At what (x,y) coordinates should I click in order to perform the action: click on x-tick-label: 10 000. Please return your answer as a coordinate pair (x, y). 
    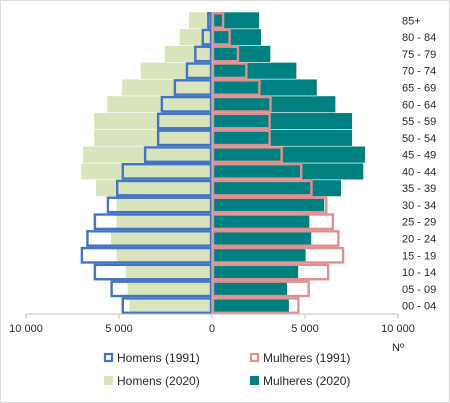
    Looking at the image, I should click on (26, 329).